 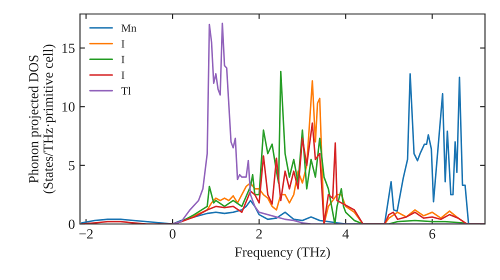 What do you see at coordinates (71, 224) in the screenshot?
I see `y-tick-label: 0` at bounding box center [71, 224].